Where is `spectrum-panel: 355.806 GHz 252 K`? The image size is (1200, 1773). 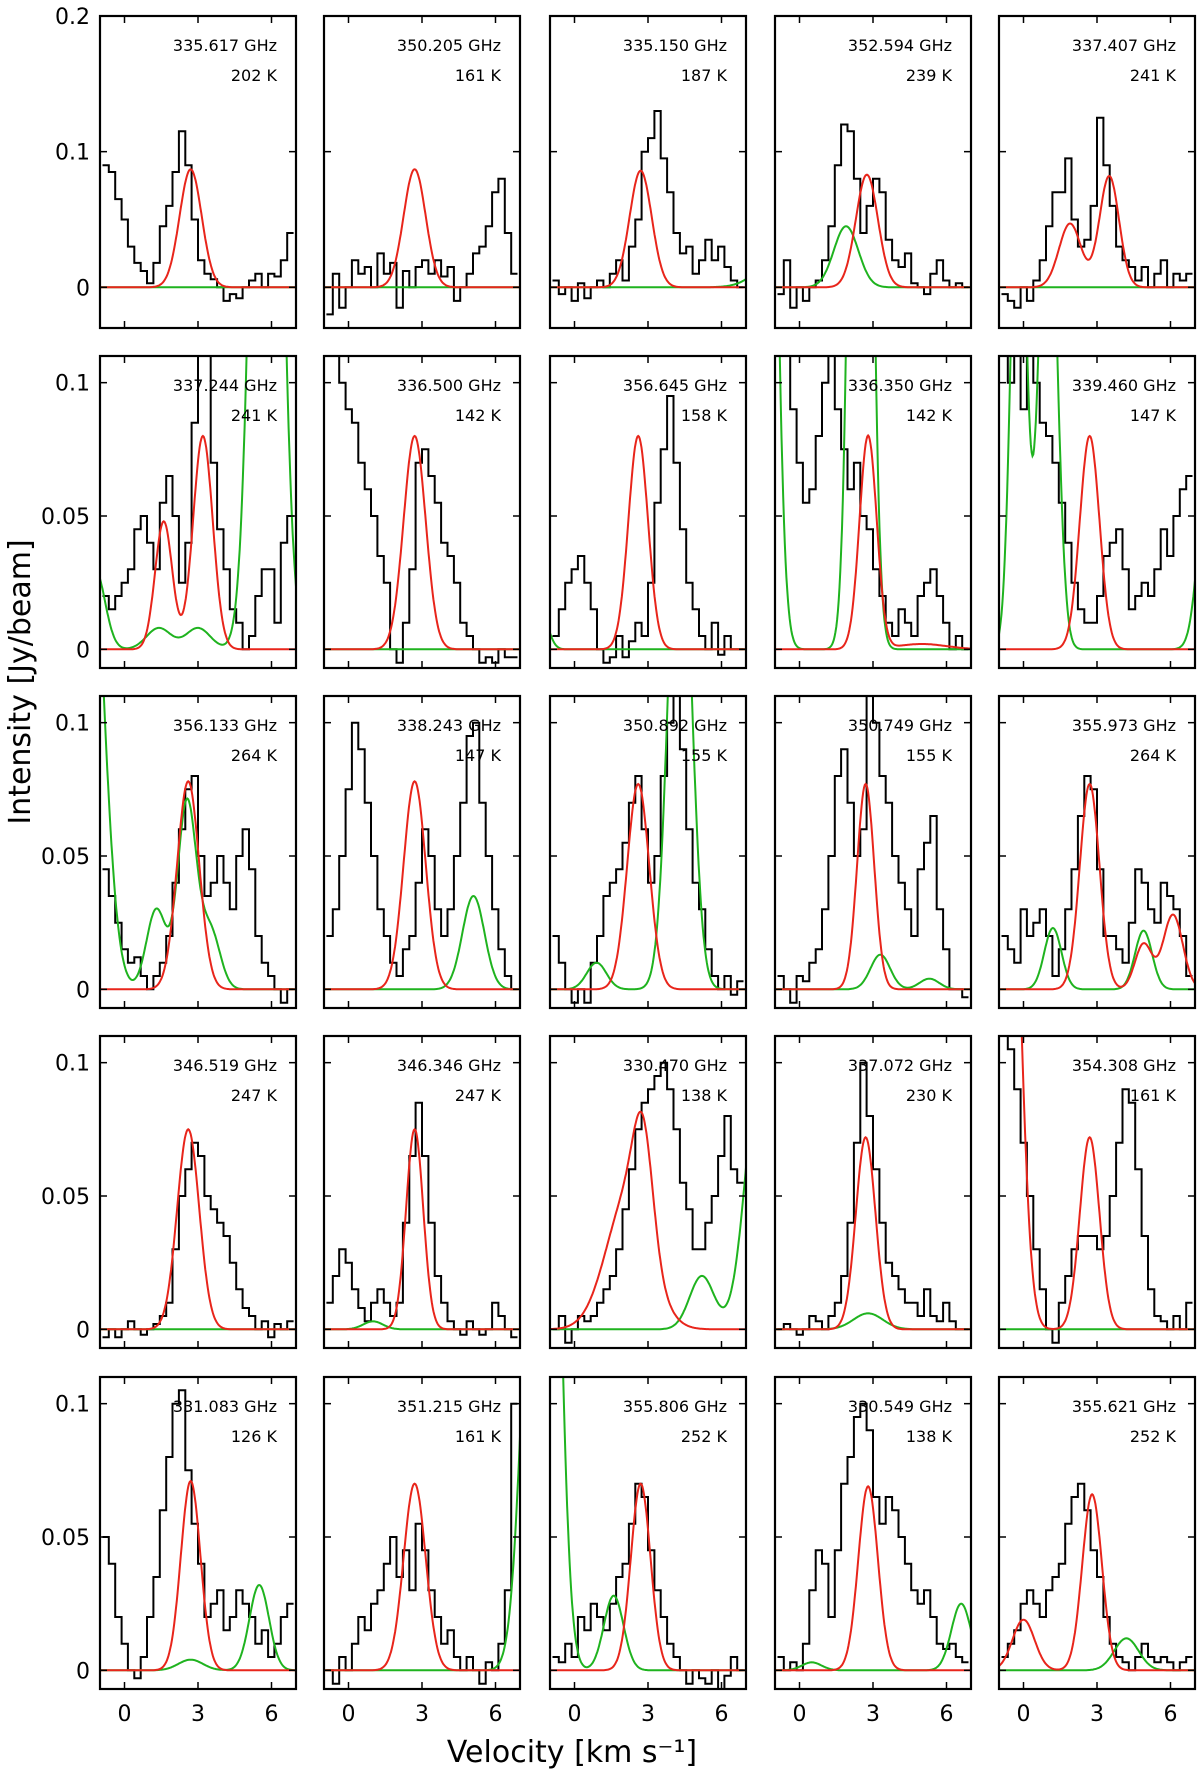 spectrum-panel: 355.806 GHz 252 K is located at coordinates (648, 1533).